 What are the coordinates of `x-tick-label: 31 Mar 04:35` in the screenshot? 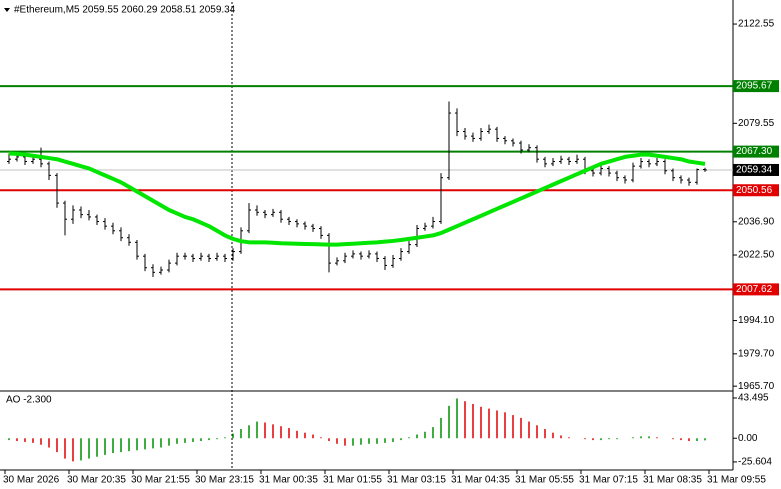 It's located at (480, 480).